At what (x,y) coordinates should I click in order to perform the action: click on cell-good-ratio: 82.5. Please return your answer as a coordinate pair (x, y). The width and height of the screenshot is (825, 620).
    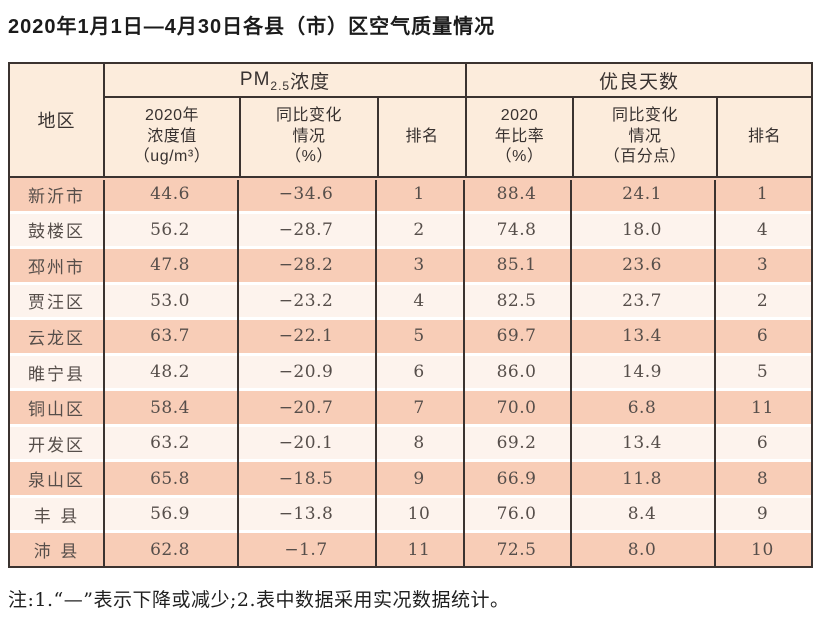
    Looking at the image, I should click on (516, 300).